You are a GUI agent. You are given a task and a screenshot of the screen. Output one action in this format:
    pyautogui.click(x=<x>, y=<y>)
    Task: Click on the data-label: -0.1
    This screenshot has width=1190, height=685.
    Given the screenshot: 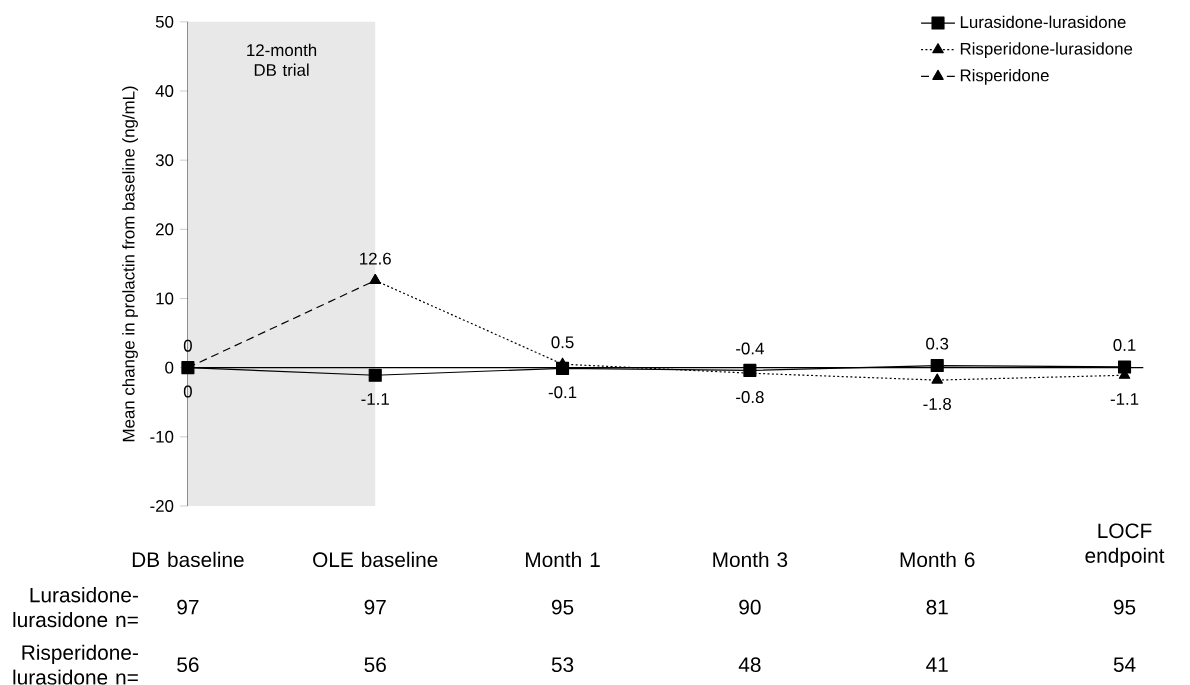 What is the action you would take?
    pyautogui.click(x=562, y=392)
    